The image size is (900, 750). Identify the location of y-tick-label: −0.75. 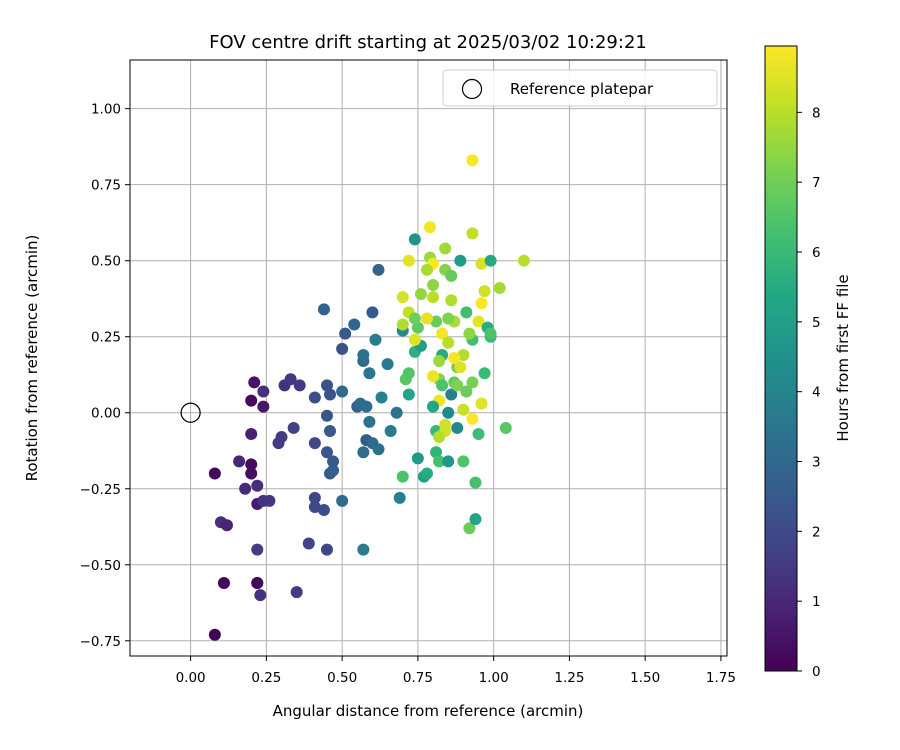
(100, 642).